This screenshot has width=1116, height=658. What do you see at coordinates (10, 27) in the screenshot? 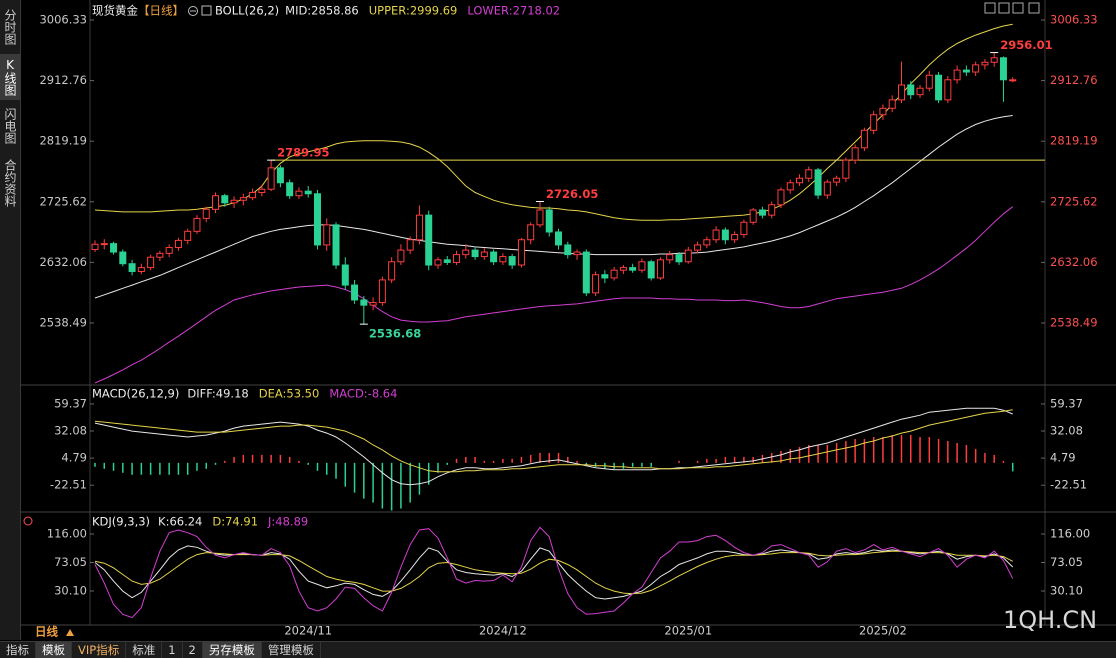
I see `sidebar-tab: 分时图` at bounding box center [10, 27].